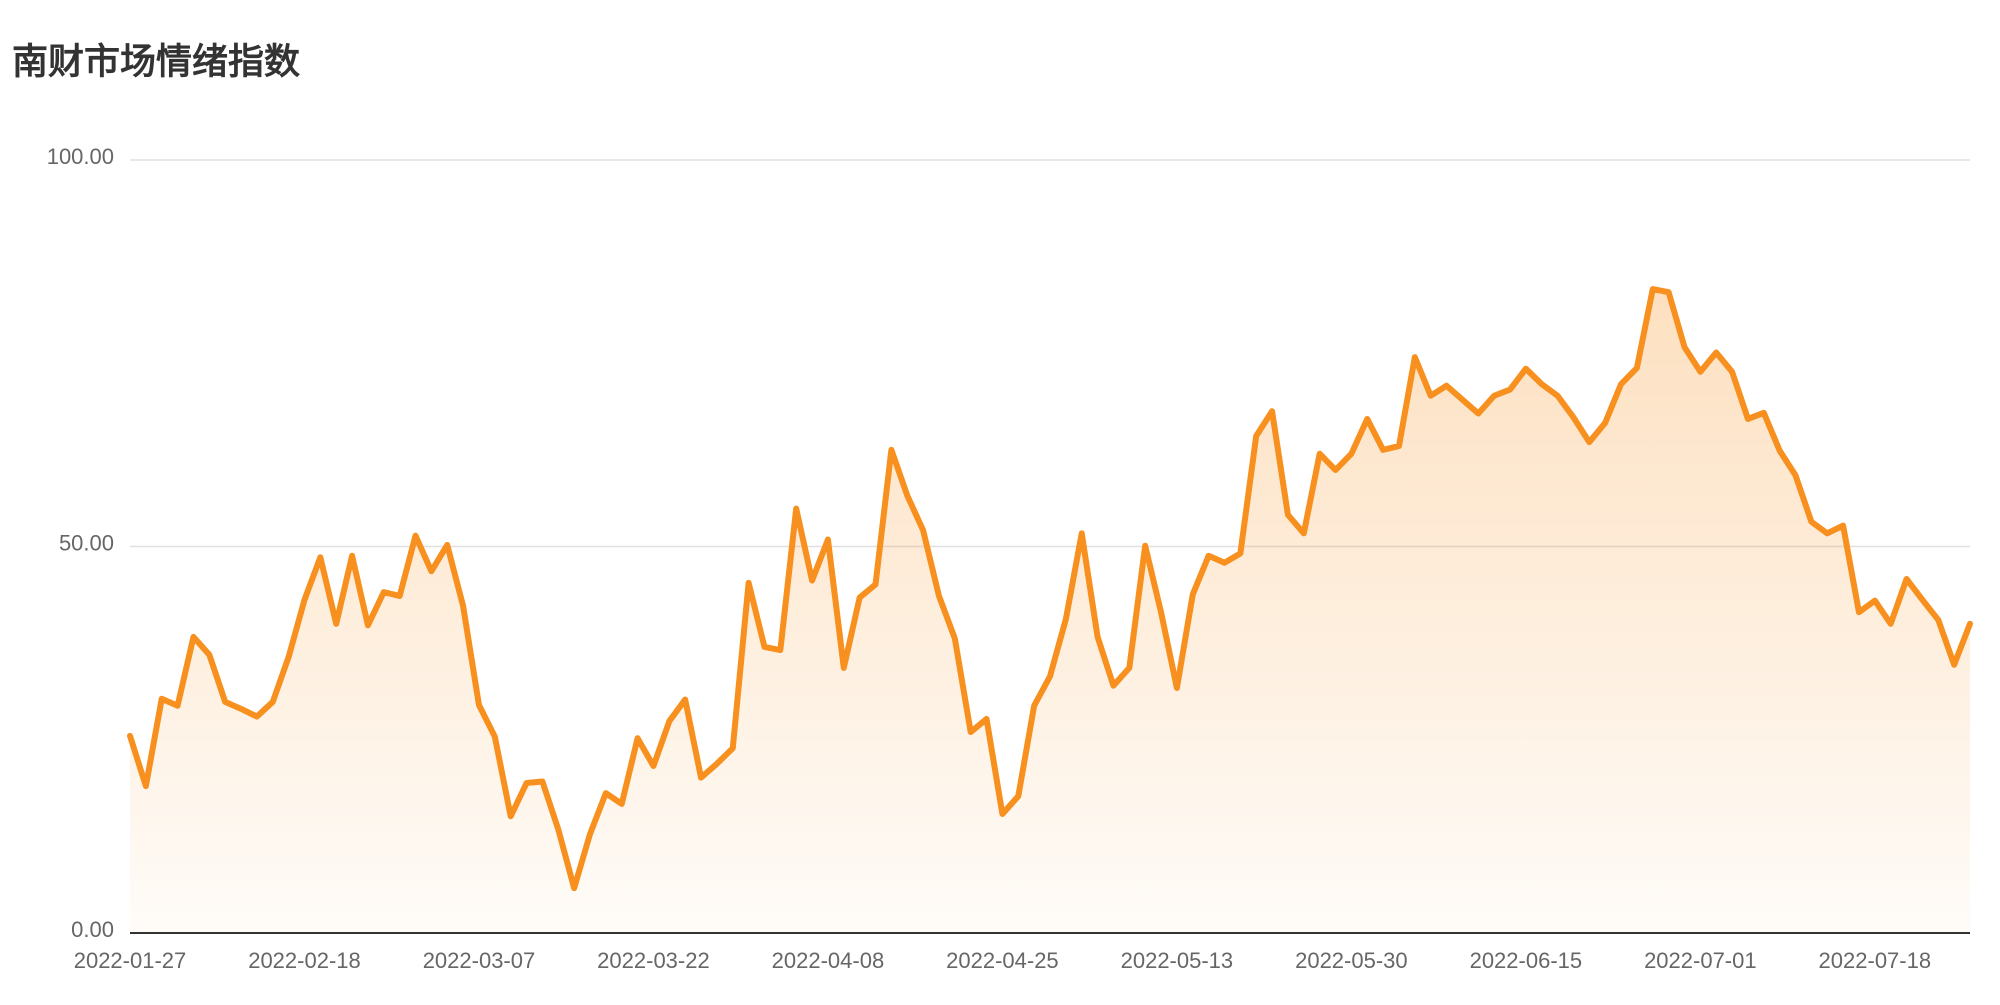 The image size is (2000, 1005). Describe the element at coordinates (92, 929) in the screenshot. I see `y-tick-label: 0.00` at that location.